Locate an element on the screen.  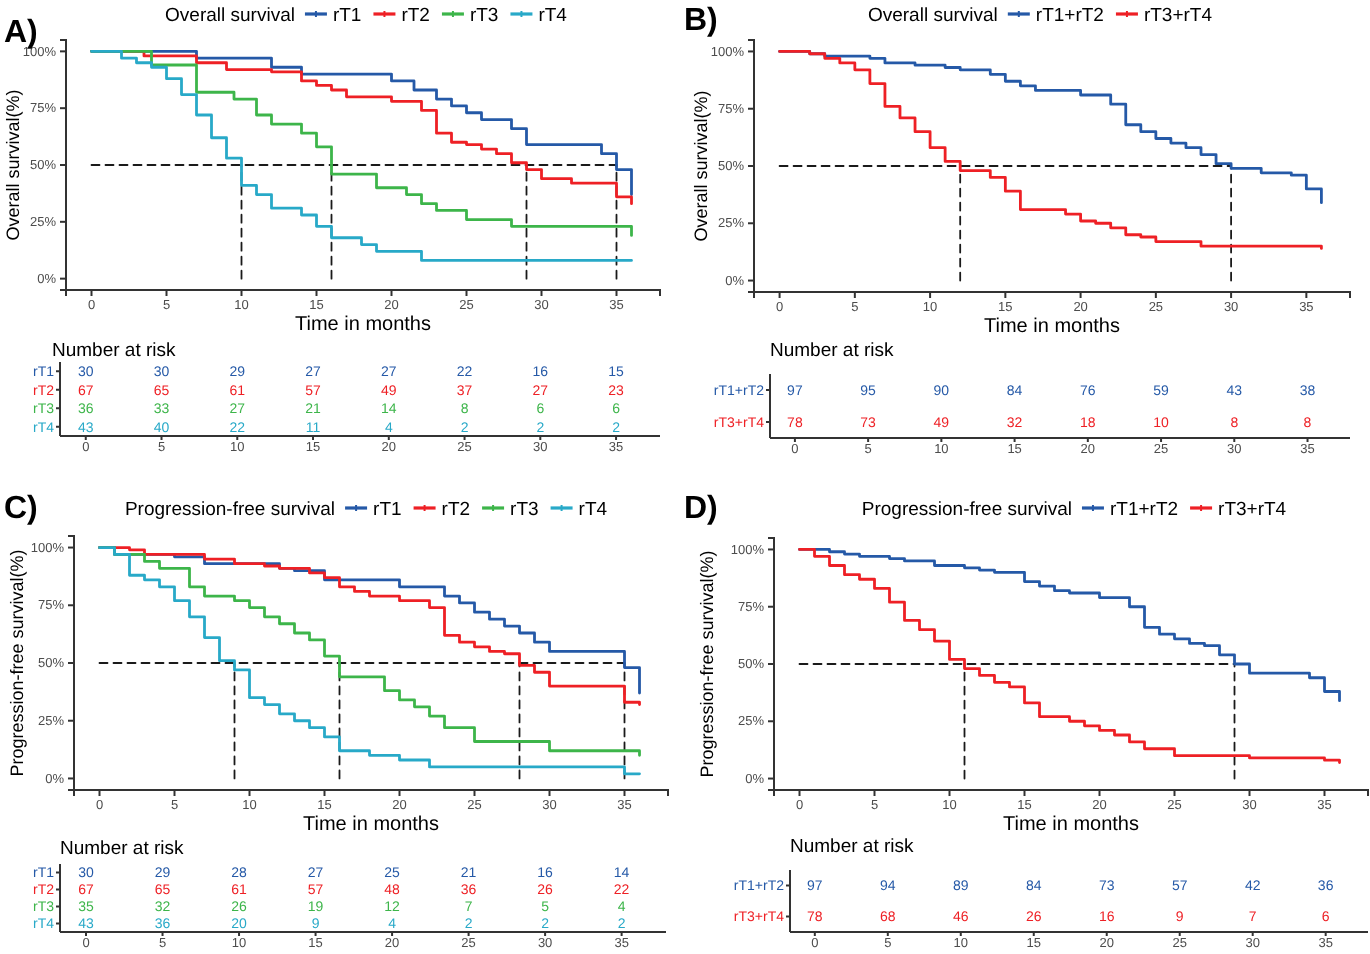
text: A) is located at coordinates (21, 33).